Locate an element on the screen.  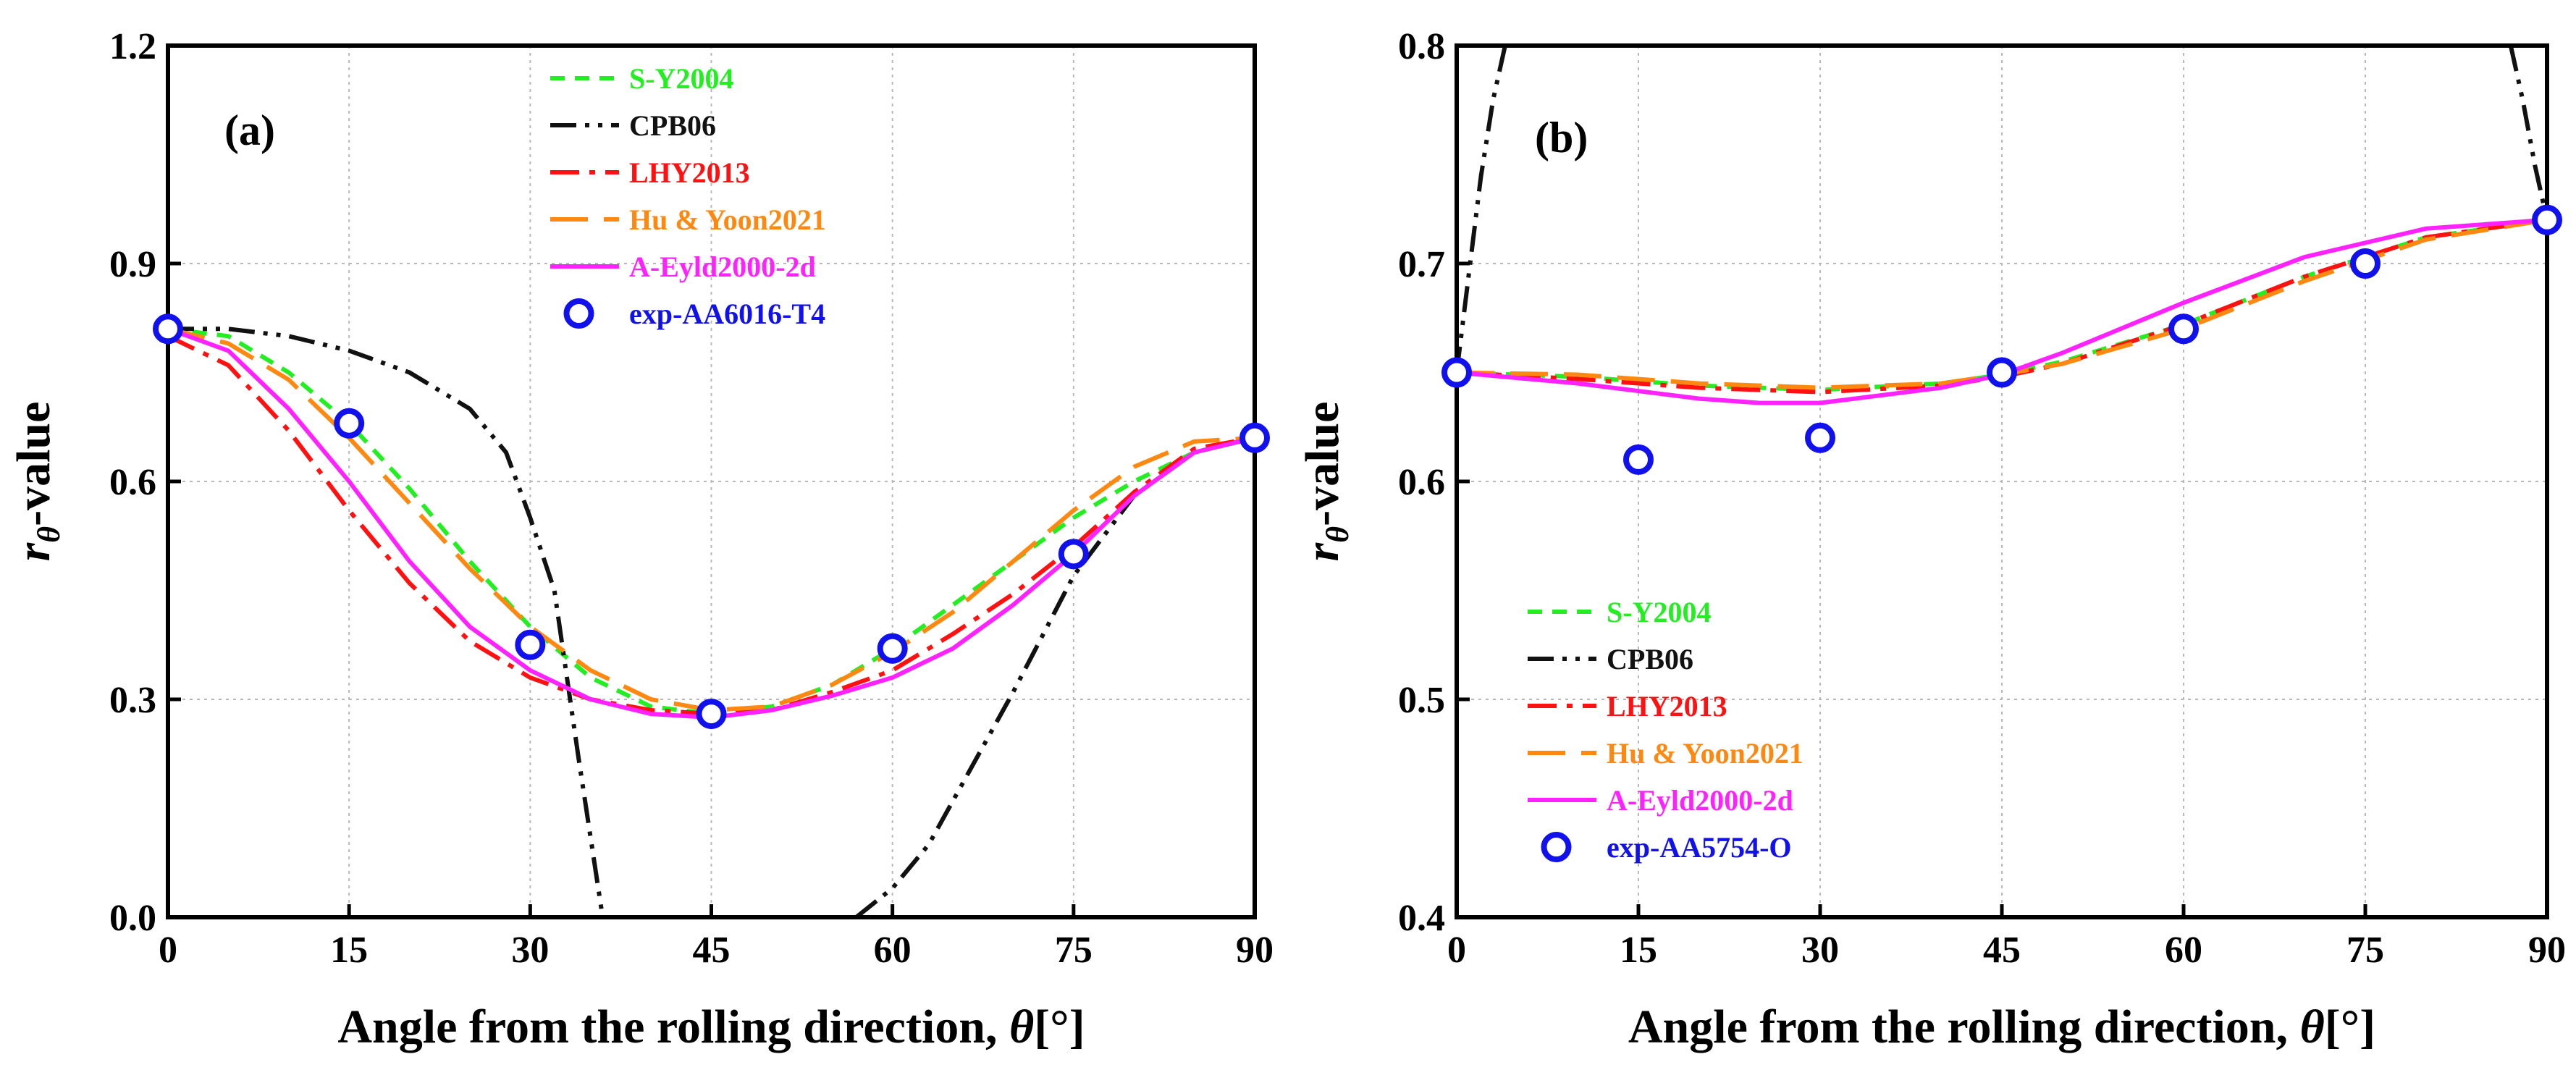
y-tick-label: 0.9 is located at coordinates (132, 264).